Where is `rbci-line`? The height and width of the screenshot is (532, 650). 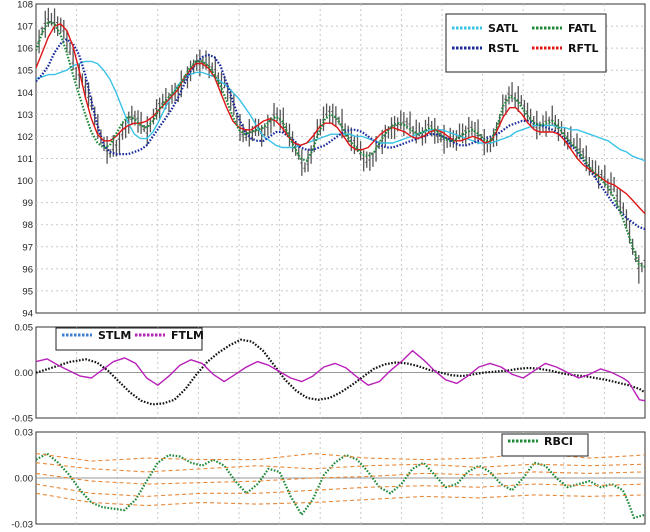 rbci-line is located at coordinates (340, 485).